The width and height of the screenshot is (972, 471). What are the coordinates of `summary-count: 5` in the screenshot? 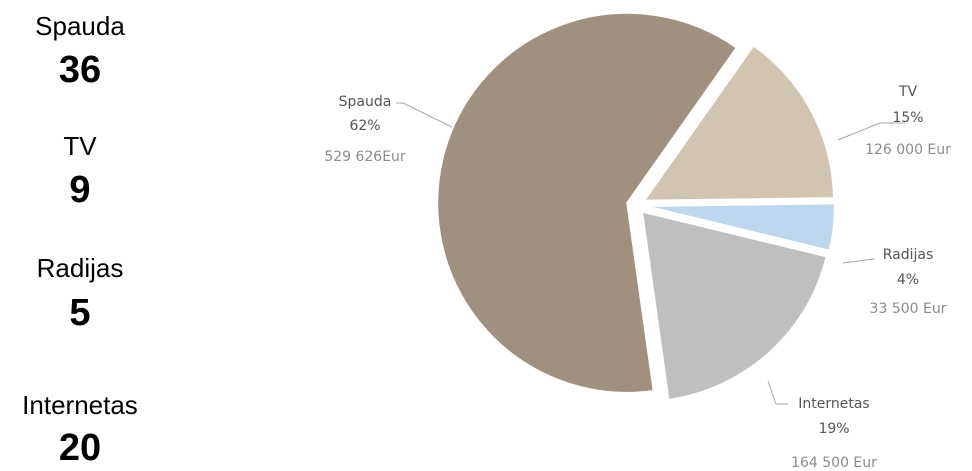 It's located at (79, 313).